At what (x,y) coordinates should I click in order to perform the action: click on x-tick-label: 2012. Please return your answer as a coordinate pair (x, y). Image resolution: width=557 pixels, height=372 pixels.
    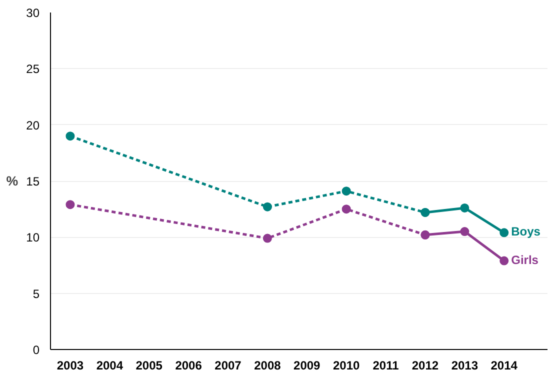
    Looking at the image, I should click on (425, 365).